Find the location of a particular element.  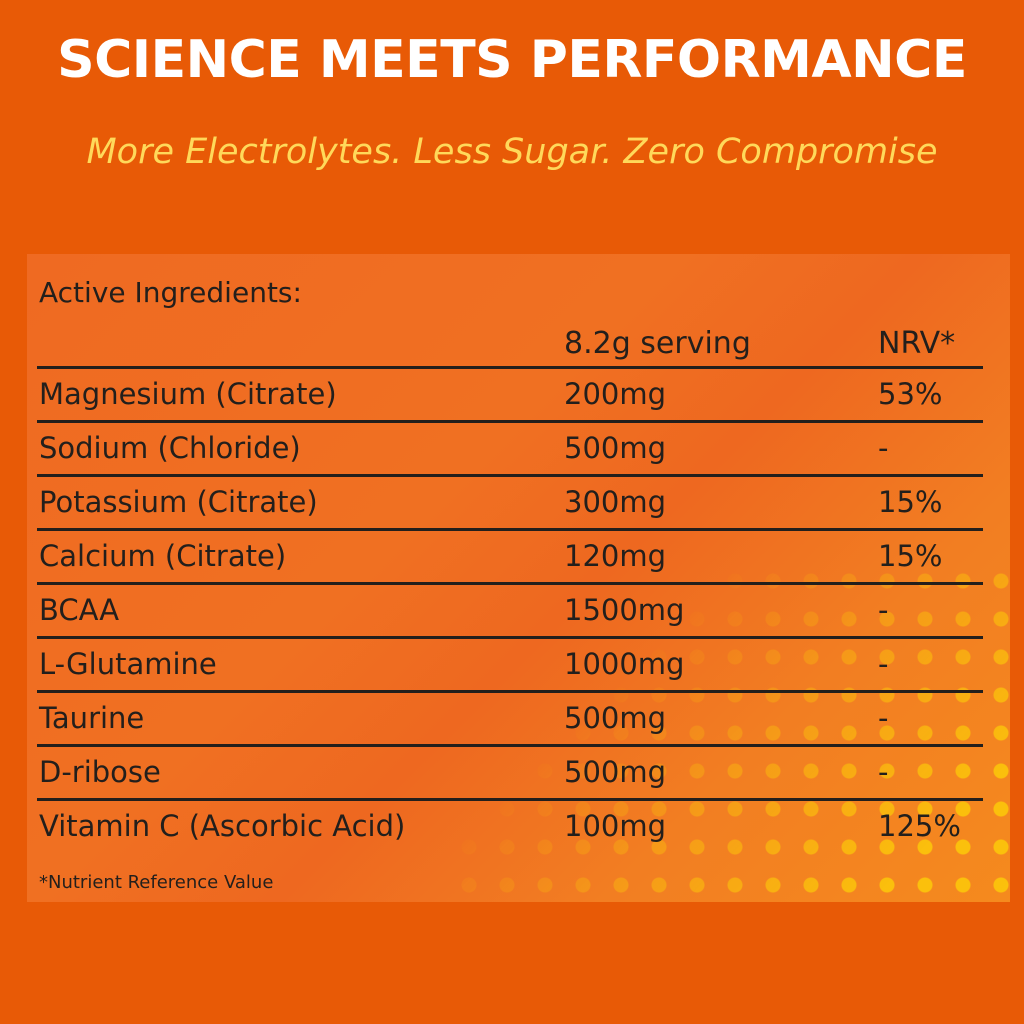

ingredient-amount: 1000mg is located at coordinates (624, 664).